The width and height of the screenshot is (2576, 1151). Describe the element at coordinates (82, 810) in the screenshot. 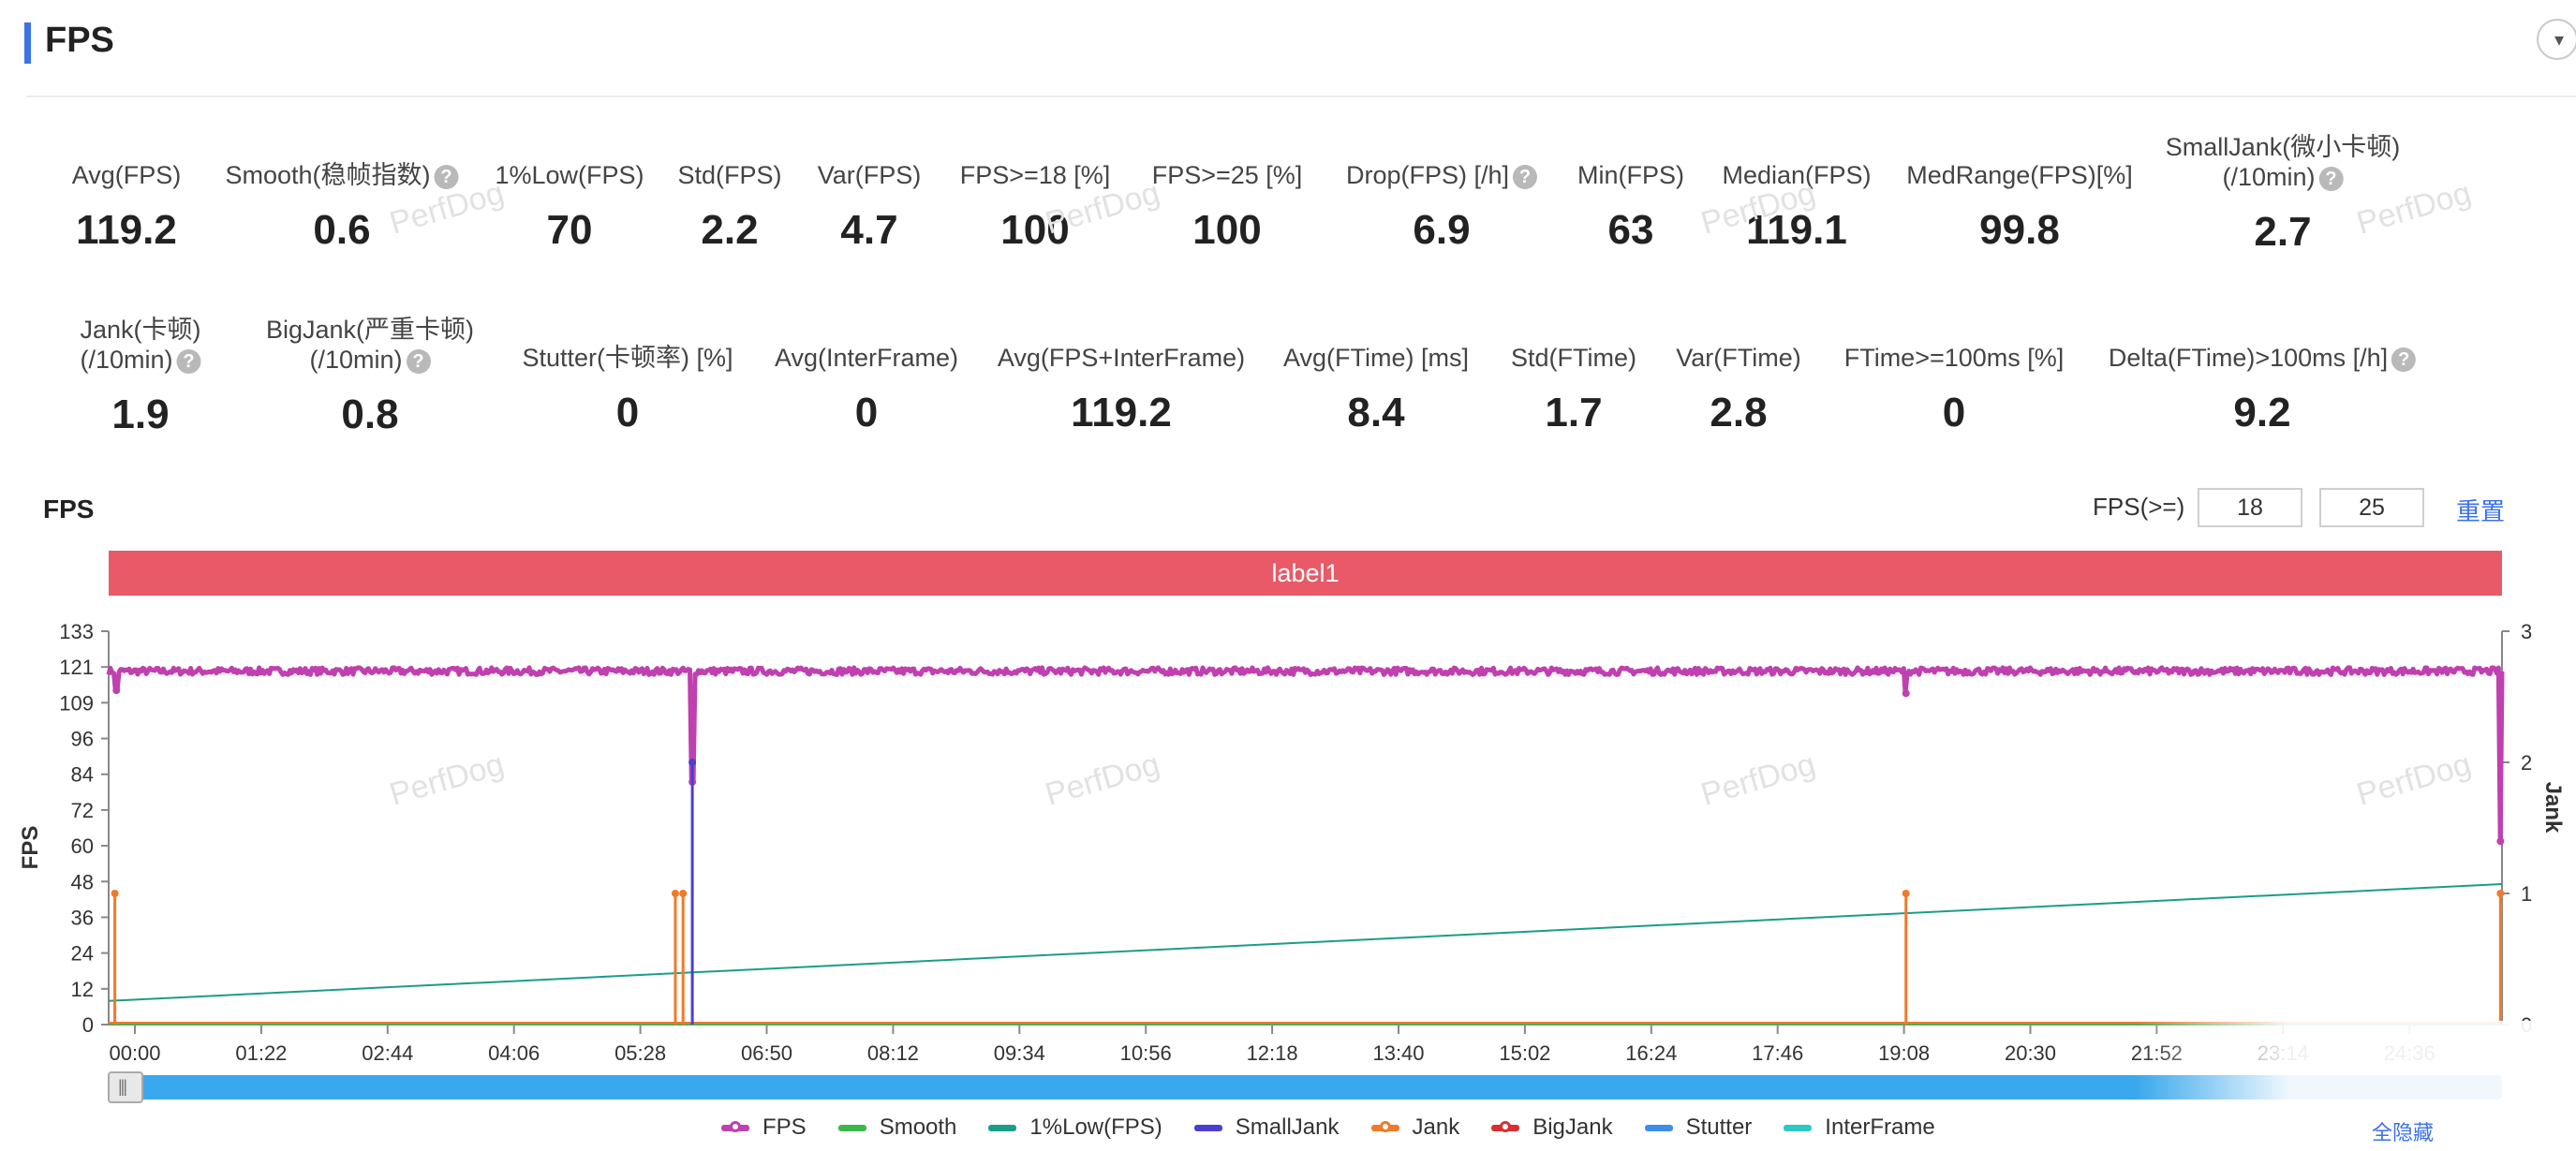

I see `y-tick-label: 72` at that location.